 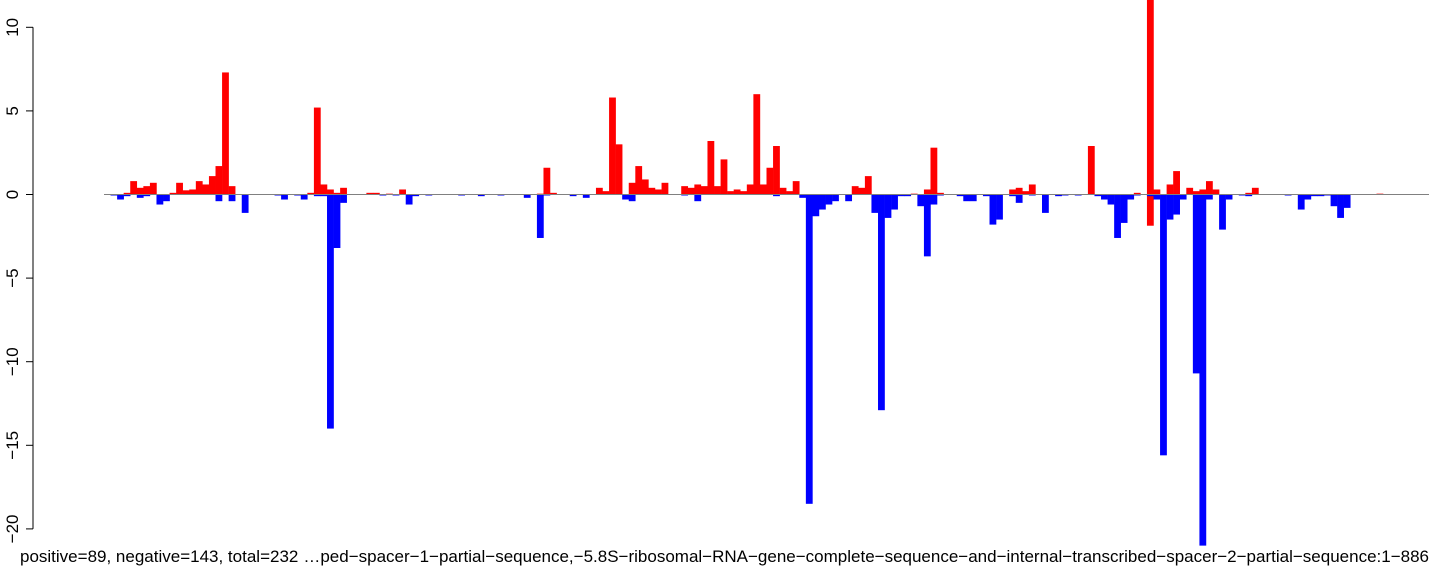 What do you see at coordinates (12, 445) in the screenshot?
I see `y-tick-label: −15` at bounding box center [12, 445].